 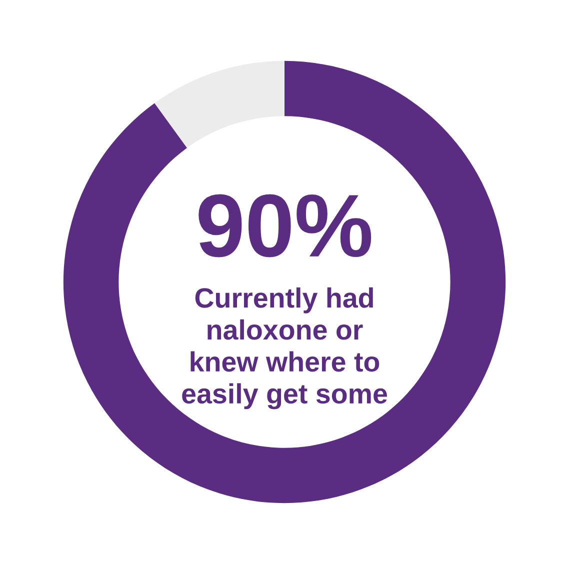 I want to click on text: 90%, so click(x=285, y=226).